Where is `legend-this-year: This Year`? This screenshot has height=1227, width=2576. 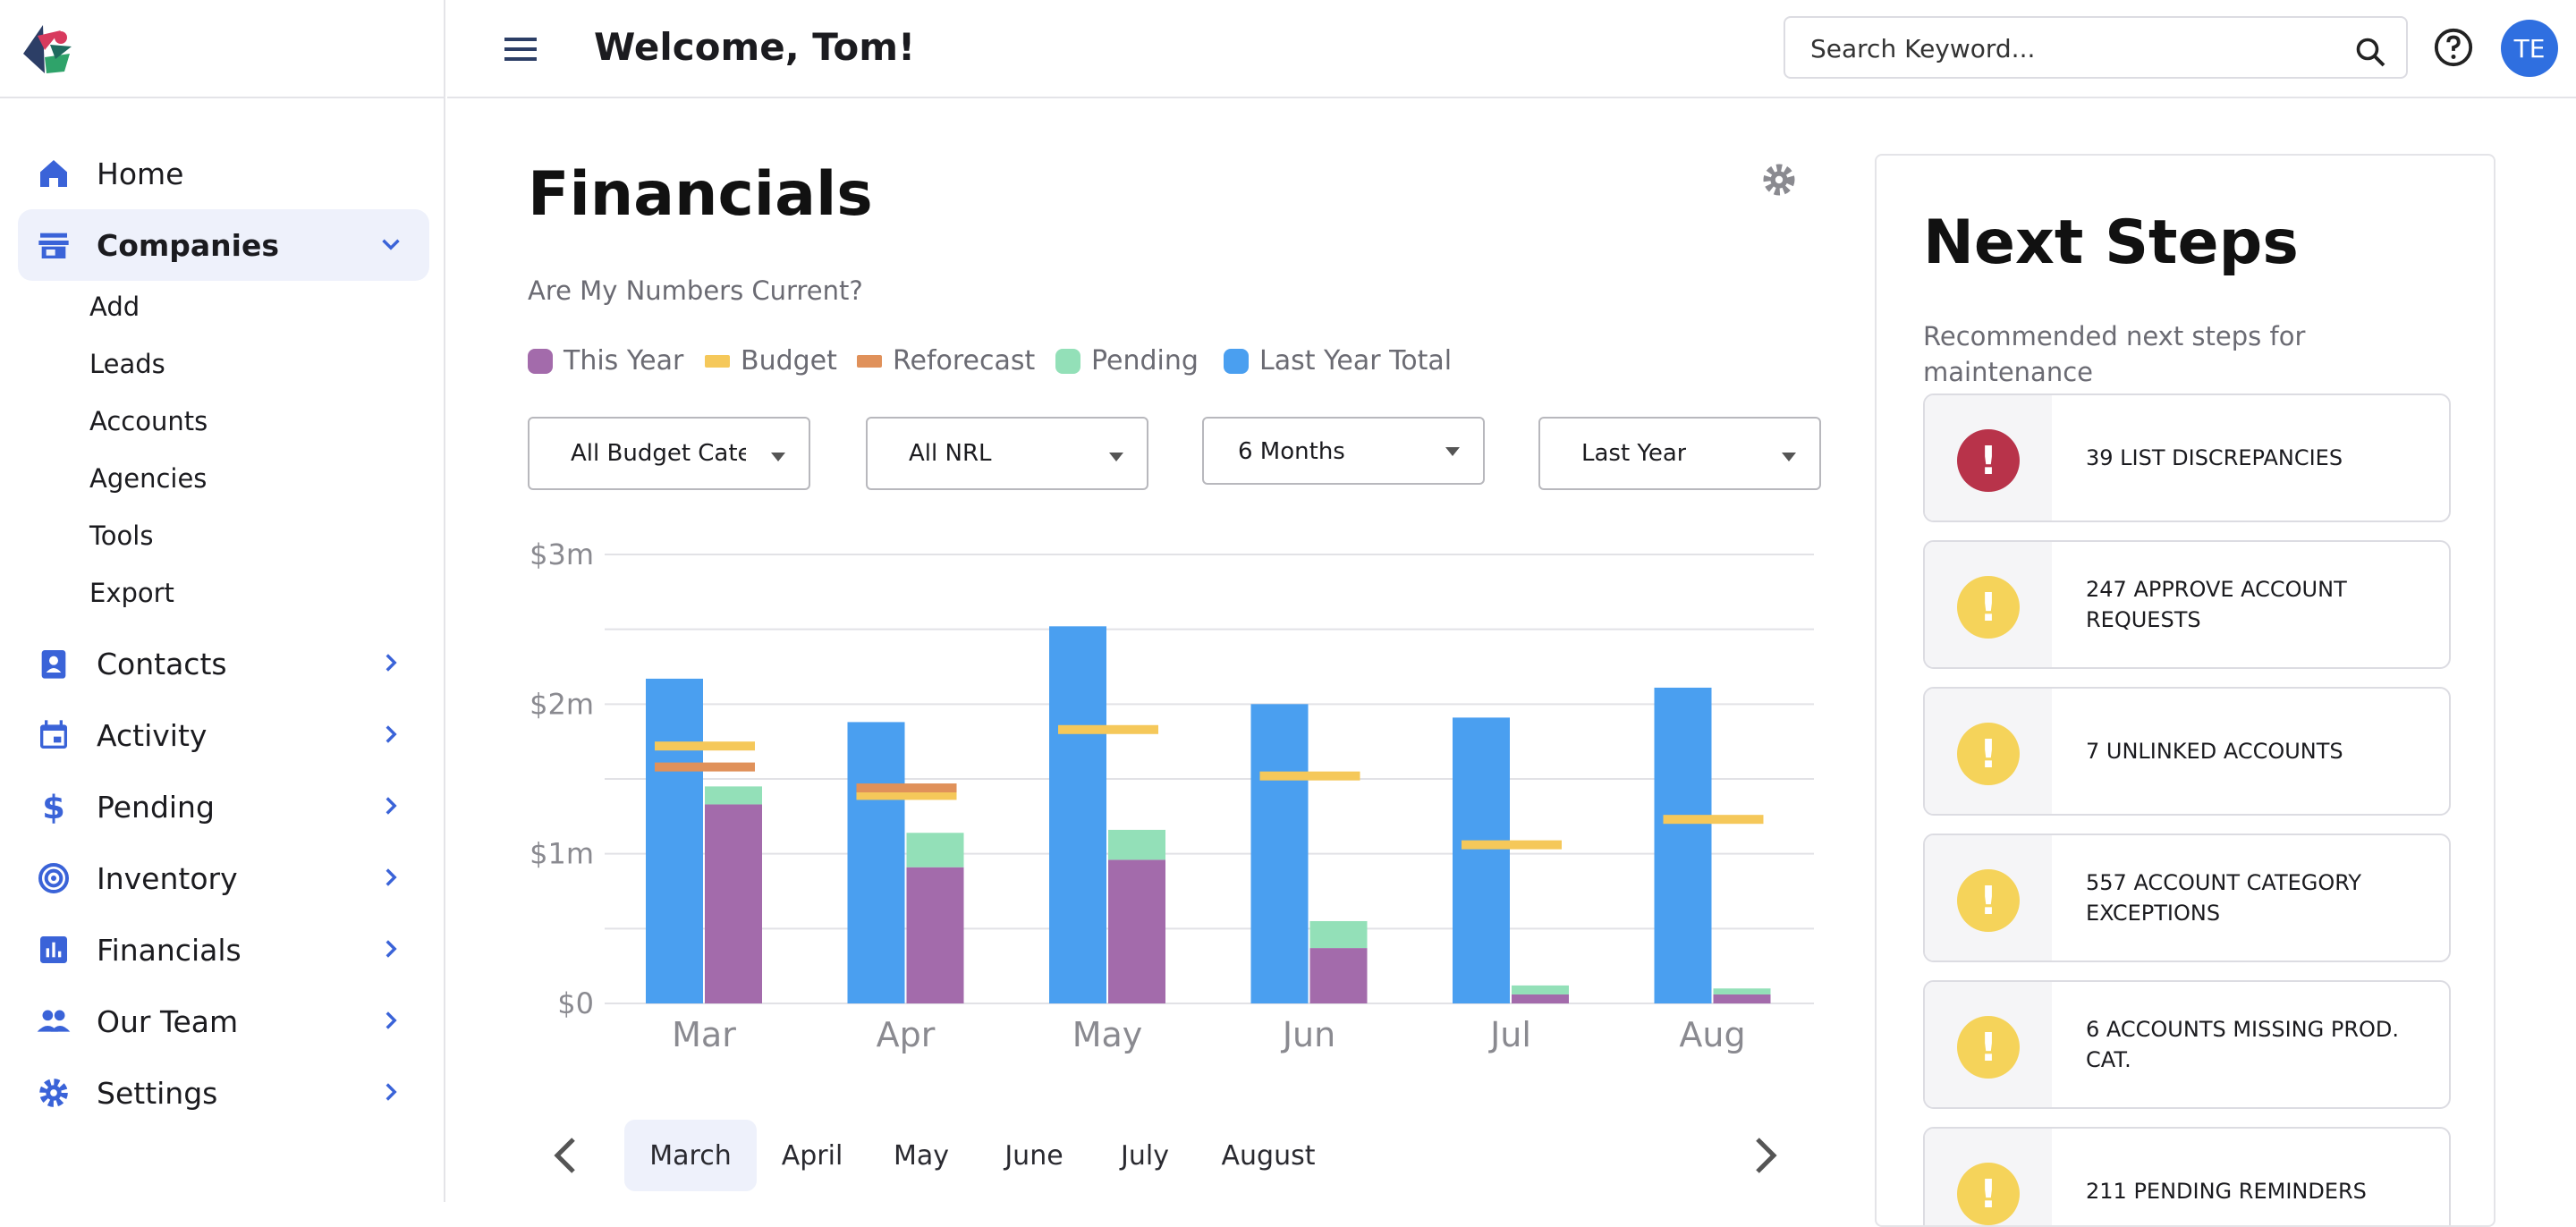 legend-this-year: This Year is located at coordinates (605, 361).